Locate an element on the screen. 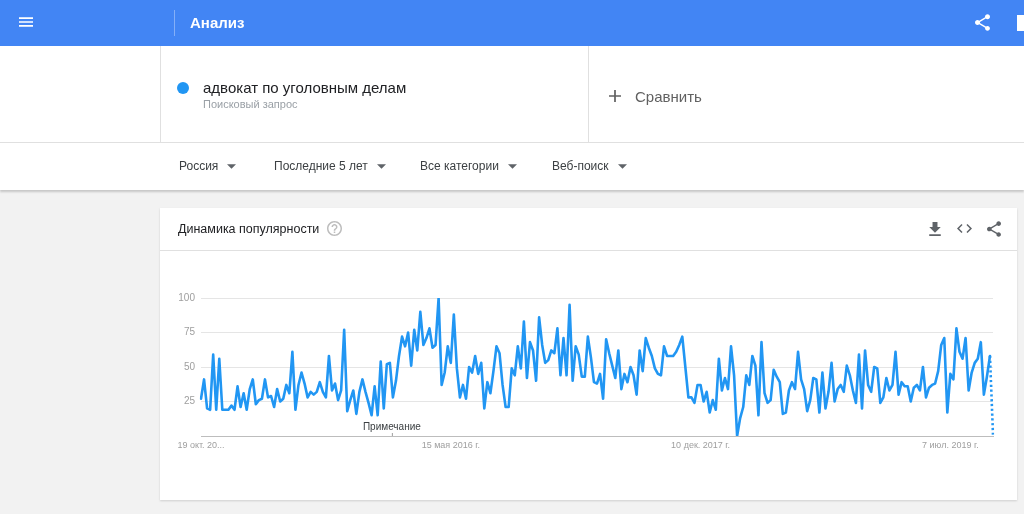 This screenshot has width=1024, height=514. annotation: Примечание is located at coordinates (392, 426).